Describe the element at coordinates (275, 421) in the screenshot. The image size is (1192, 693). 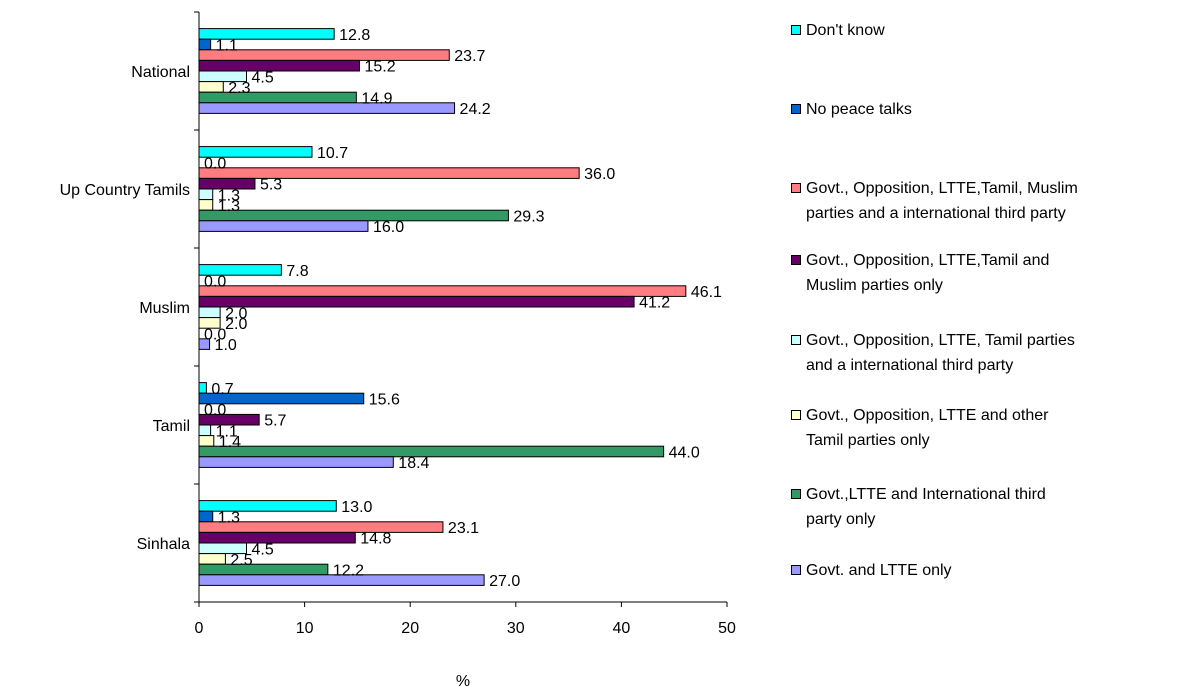
I see `data-label: 5.7` at that location.